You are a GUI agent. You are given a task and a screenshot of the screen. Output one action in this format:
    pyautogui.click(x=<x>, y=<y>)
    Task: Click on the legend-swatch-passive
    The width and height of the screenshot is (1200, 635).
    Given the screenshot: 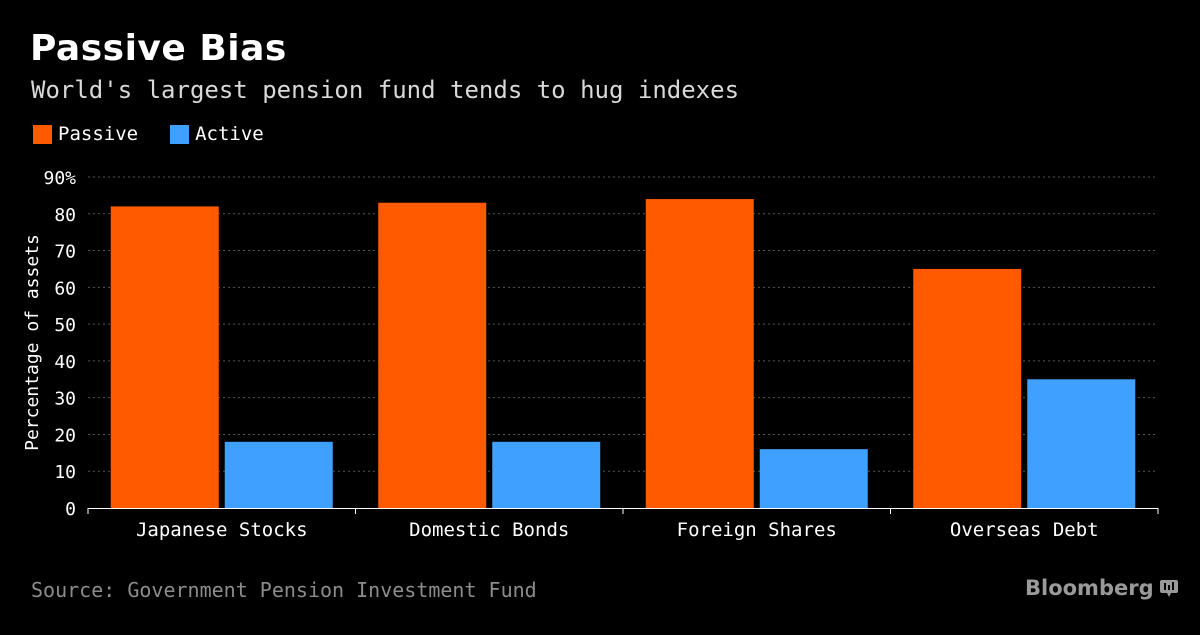 What is the action you would take?
    pyautogui.click(x=42, y=134)
    